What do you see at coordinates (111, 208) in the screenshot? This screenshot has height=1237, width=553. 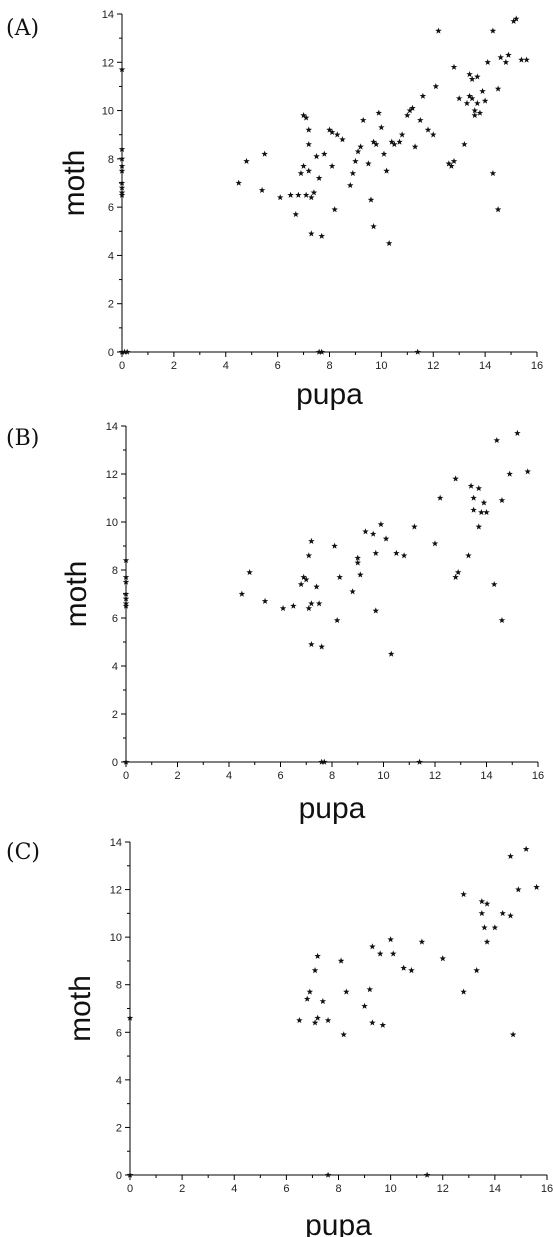 I see `y-tick-label: 6` at bounding box center [111, 208].